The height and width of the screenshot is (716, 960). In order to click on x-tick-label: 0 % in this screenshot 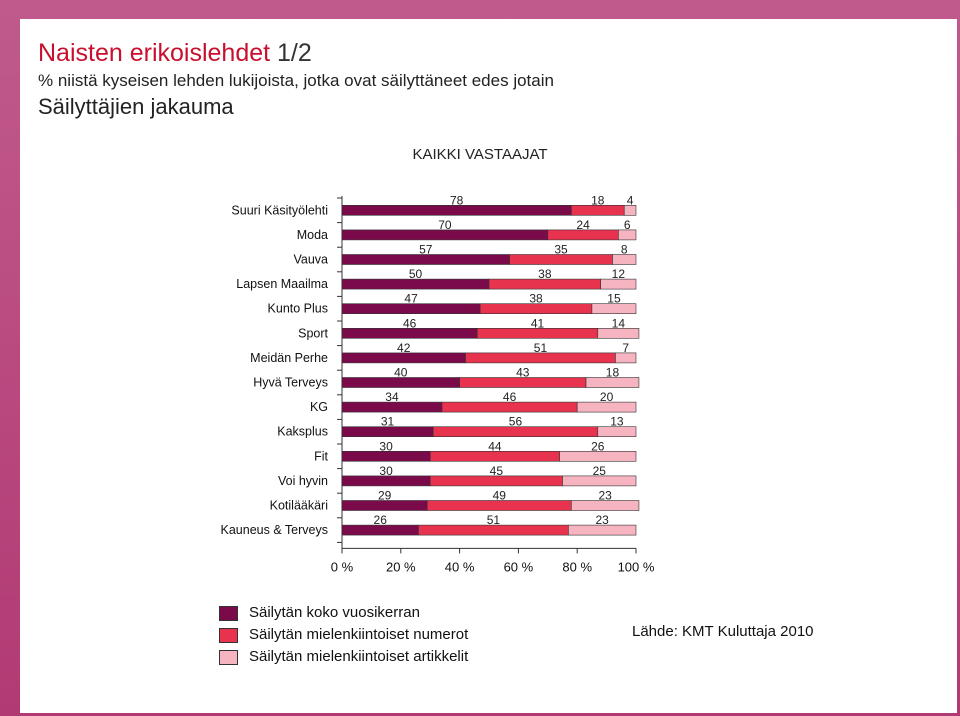, I will do `click(342, 566)`.